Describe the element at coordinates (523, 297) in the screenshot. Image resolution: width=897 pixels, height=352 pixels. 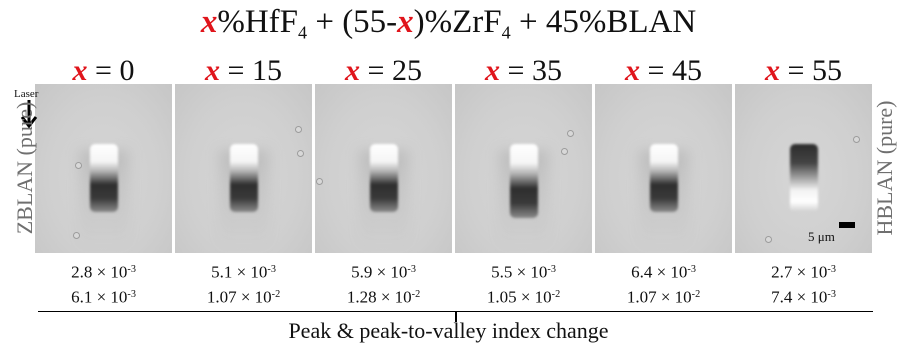
I see `peak-to-valley-value-35: 1.05 × 10⁻²` at that location.